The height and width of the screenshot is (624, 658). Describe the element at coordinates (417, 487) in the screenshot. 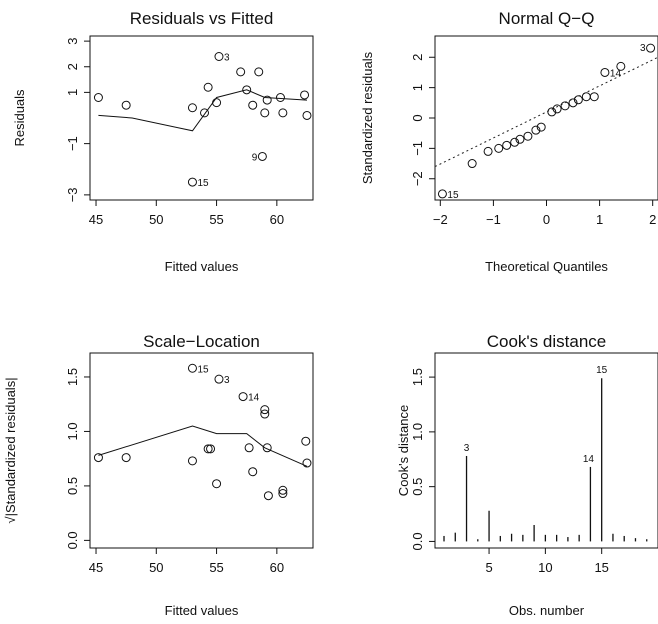

I see `cd-y-tick-label: 0.5` at that location.